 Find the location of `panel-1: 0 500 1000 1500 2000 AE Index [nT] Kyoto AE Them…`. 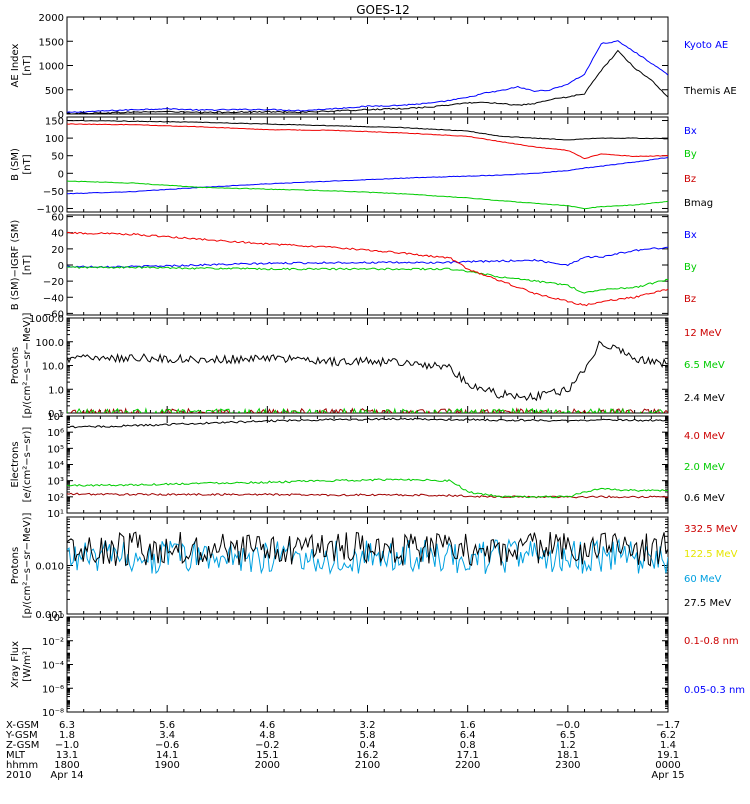

panel-1: 0 500 1000 1500 2000 AE Index [nT] Kyoto AE Them… is located at coordinates (373, 67).